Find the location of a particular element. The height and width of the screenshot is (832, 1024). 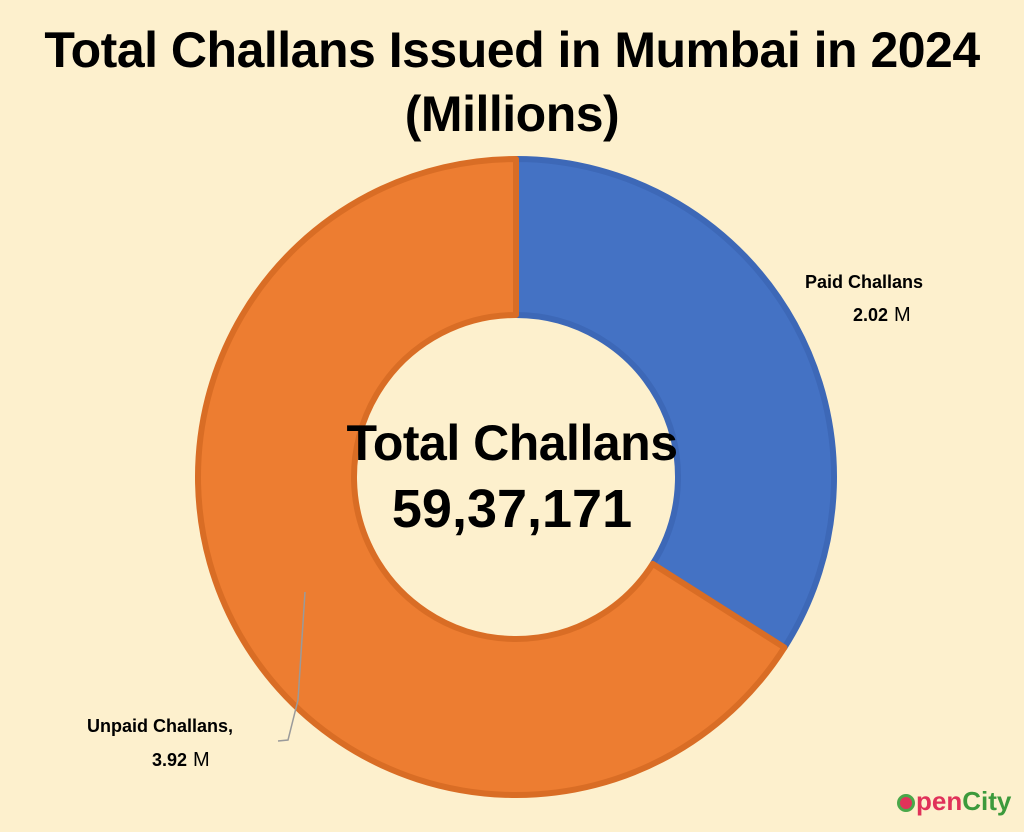

unpaid-slice-label: Unpaid Challans, is located at coordinates (160, 726).